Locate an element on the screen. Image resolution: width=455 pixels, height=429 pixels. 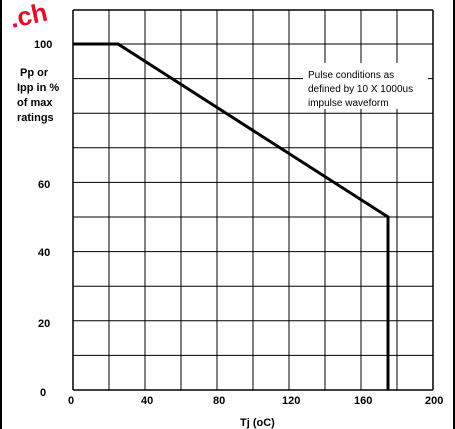
x-tick-label: 200 is located at coordinates (434, 401).